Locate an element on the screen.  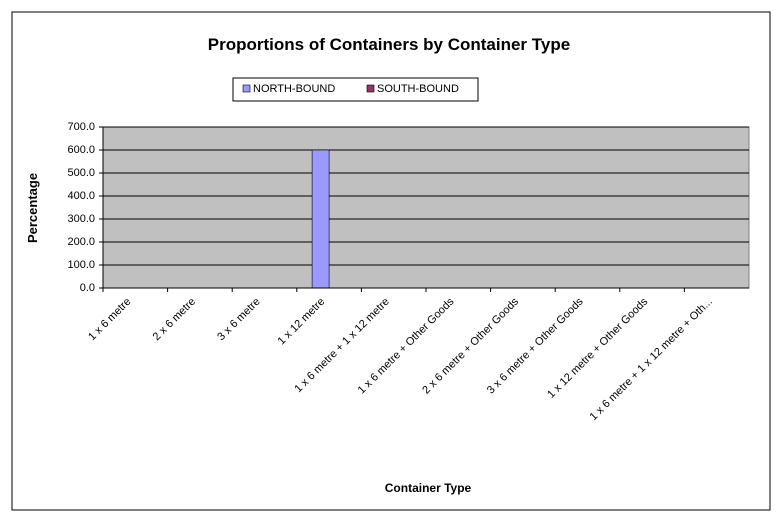
y-tick-label: 400.0 is located at coordinates (81, 196).